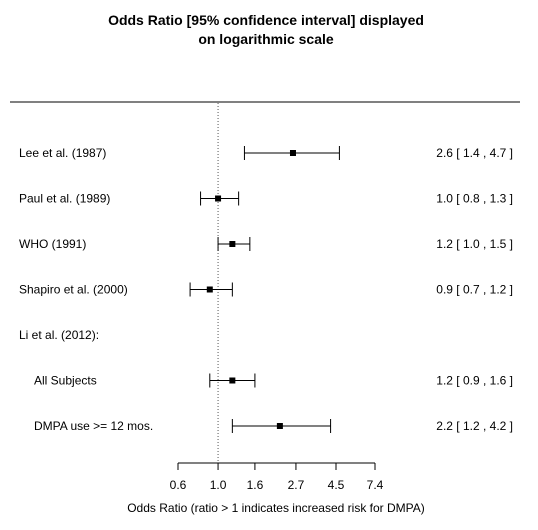  I want to click on ci-value-text: 1.2 [ 1.0 , 1.5 ], so click(474, 244).